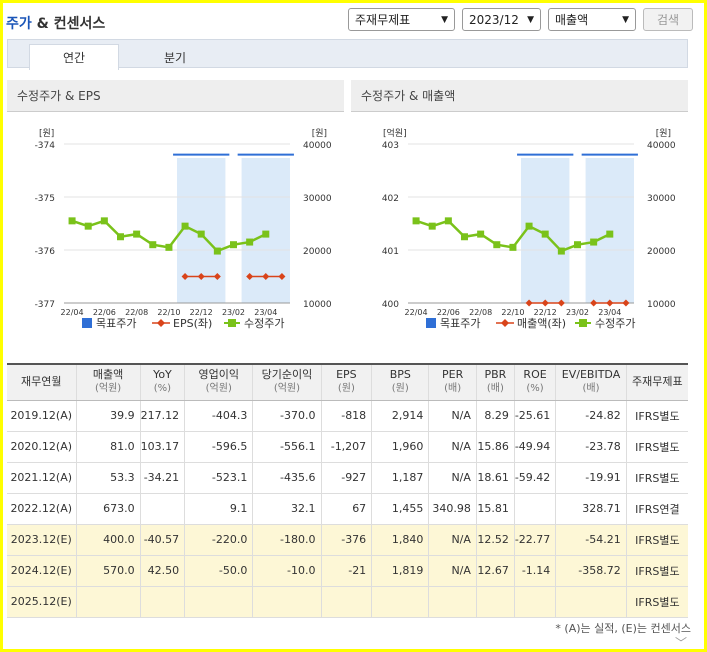  What do you see at coordinates (495, 478) in the screenshot?
I see `table-cell: 18.61` at bounding box center [495, 478].